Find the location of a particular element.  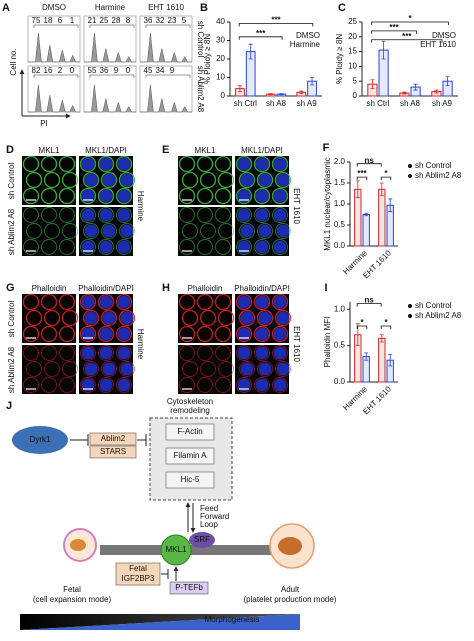

column-label: MKL1/DAPI is located at coordinates (262, 150).